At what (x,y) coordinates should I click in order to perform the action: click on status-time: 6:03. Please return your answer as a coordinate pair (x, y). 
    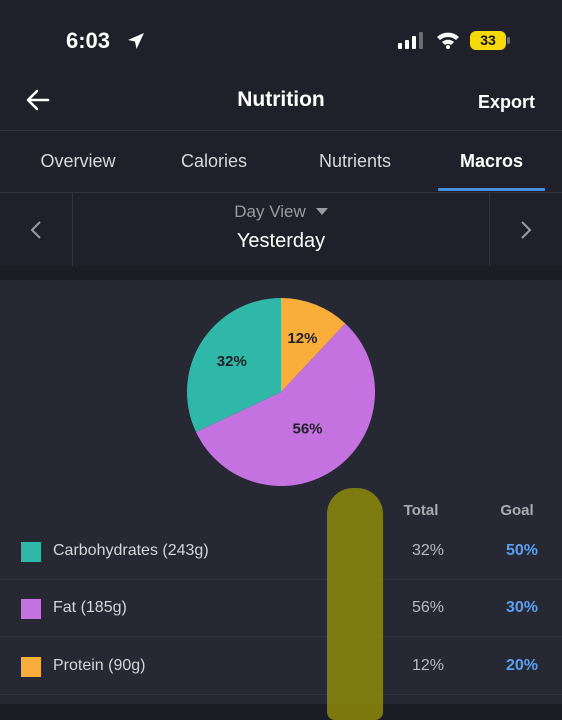
    Looking at the image, I should click on (88, 40).